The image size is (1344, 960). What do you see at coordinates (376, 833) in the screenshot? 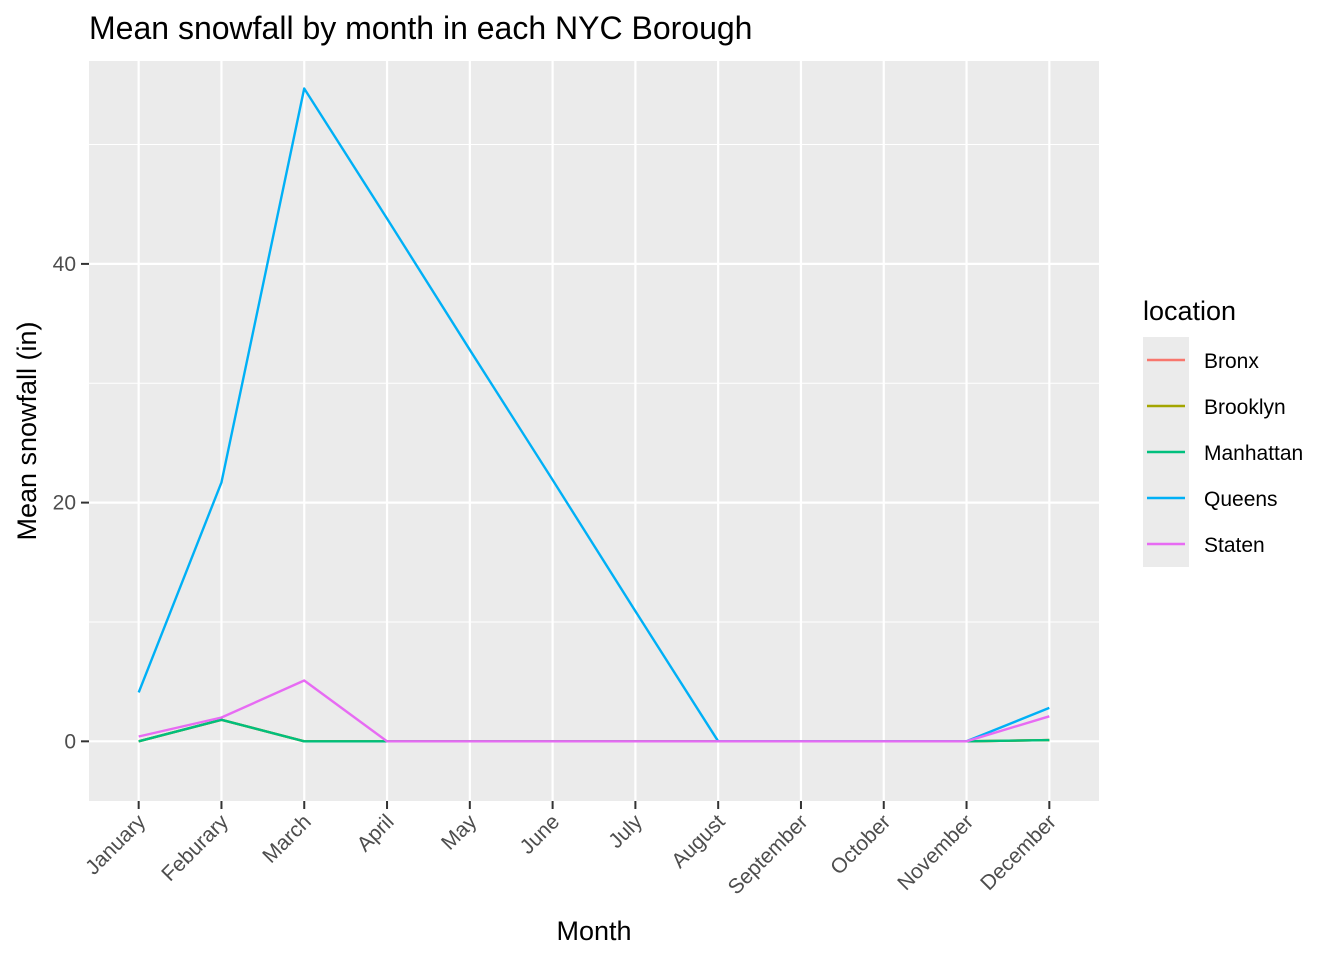
I see `x-tick-label: April` at bounding box center [376, 833].